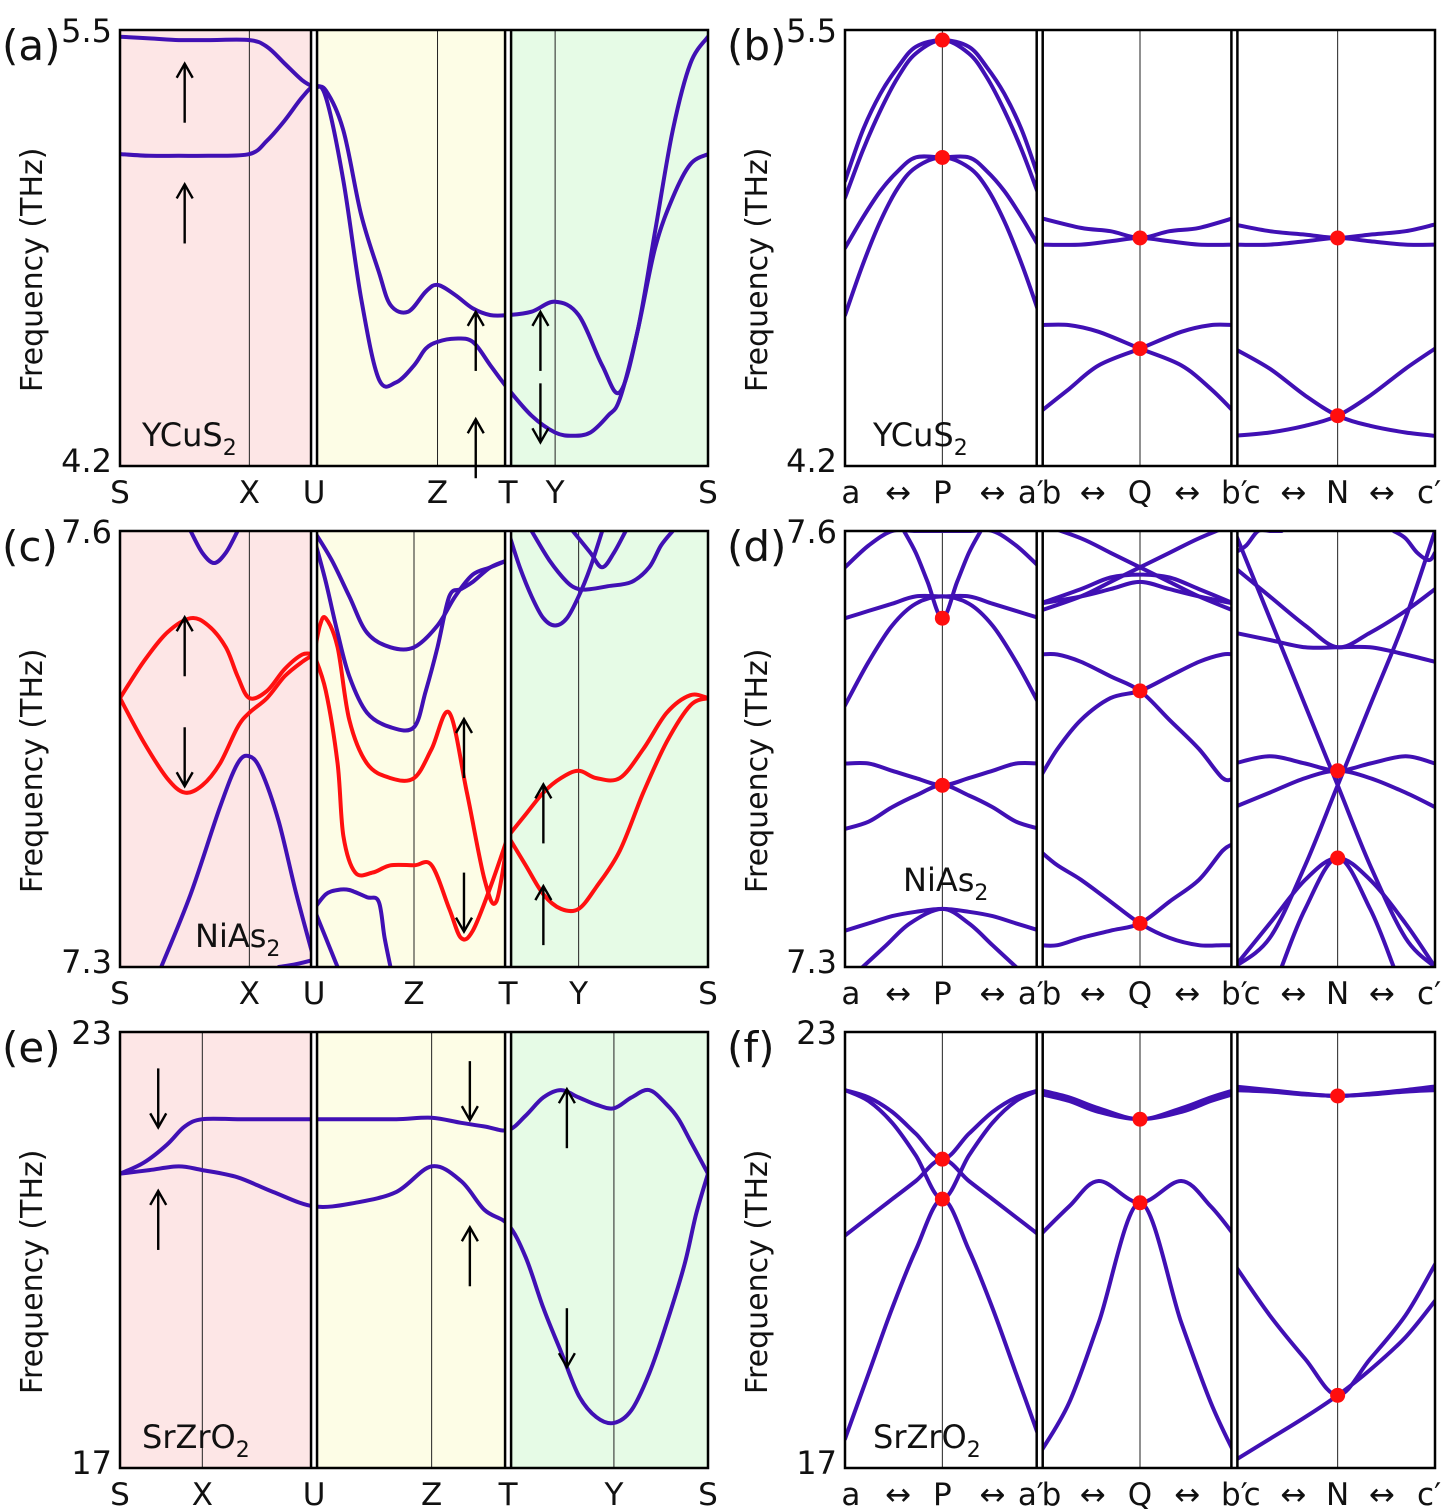 The height and width of the screenshot is (1512, 1448). I want to click on y-tick-max: 23, so click(91, 1033).